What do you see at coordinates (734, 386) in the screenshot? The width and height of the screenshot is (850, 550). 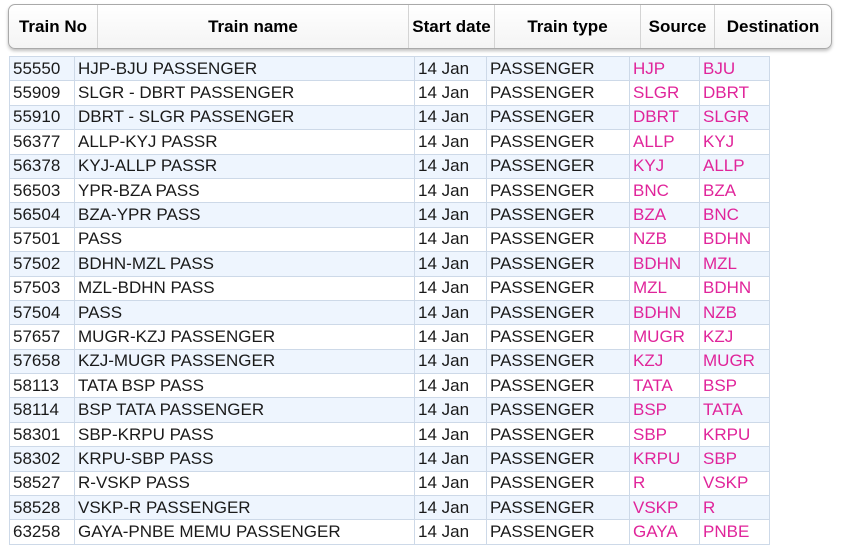 I see `destination-cell: BSP` at bounding box center [734, 386].